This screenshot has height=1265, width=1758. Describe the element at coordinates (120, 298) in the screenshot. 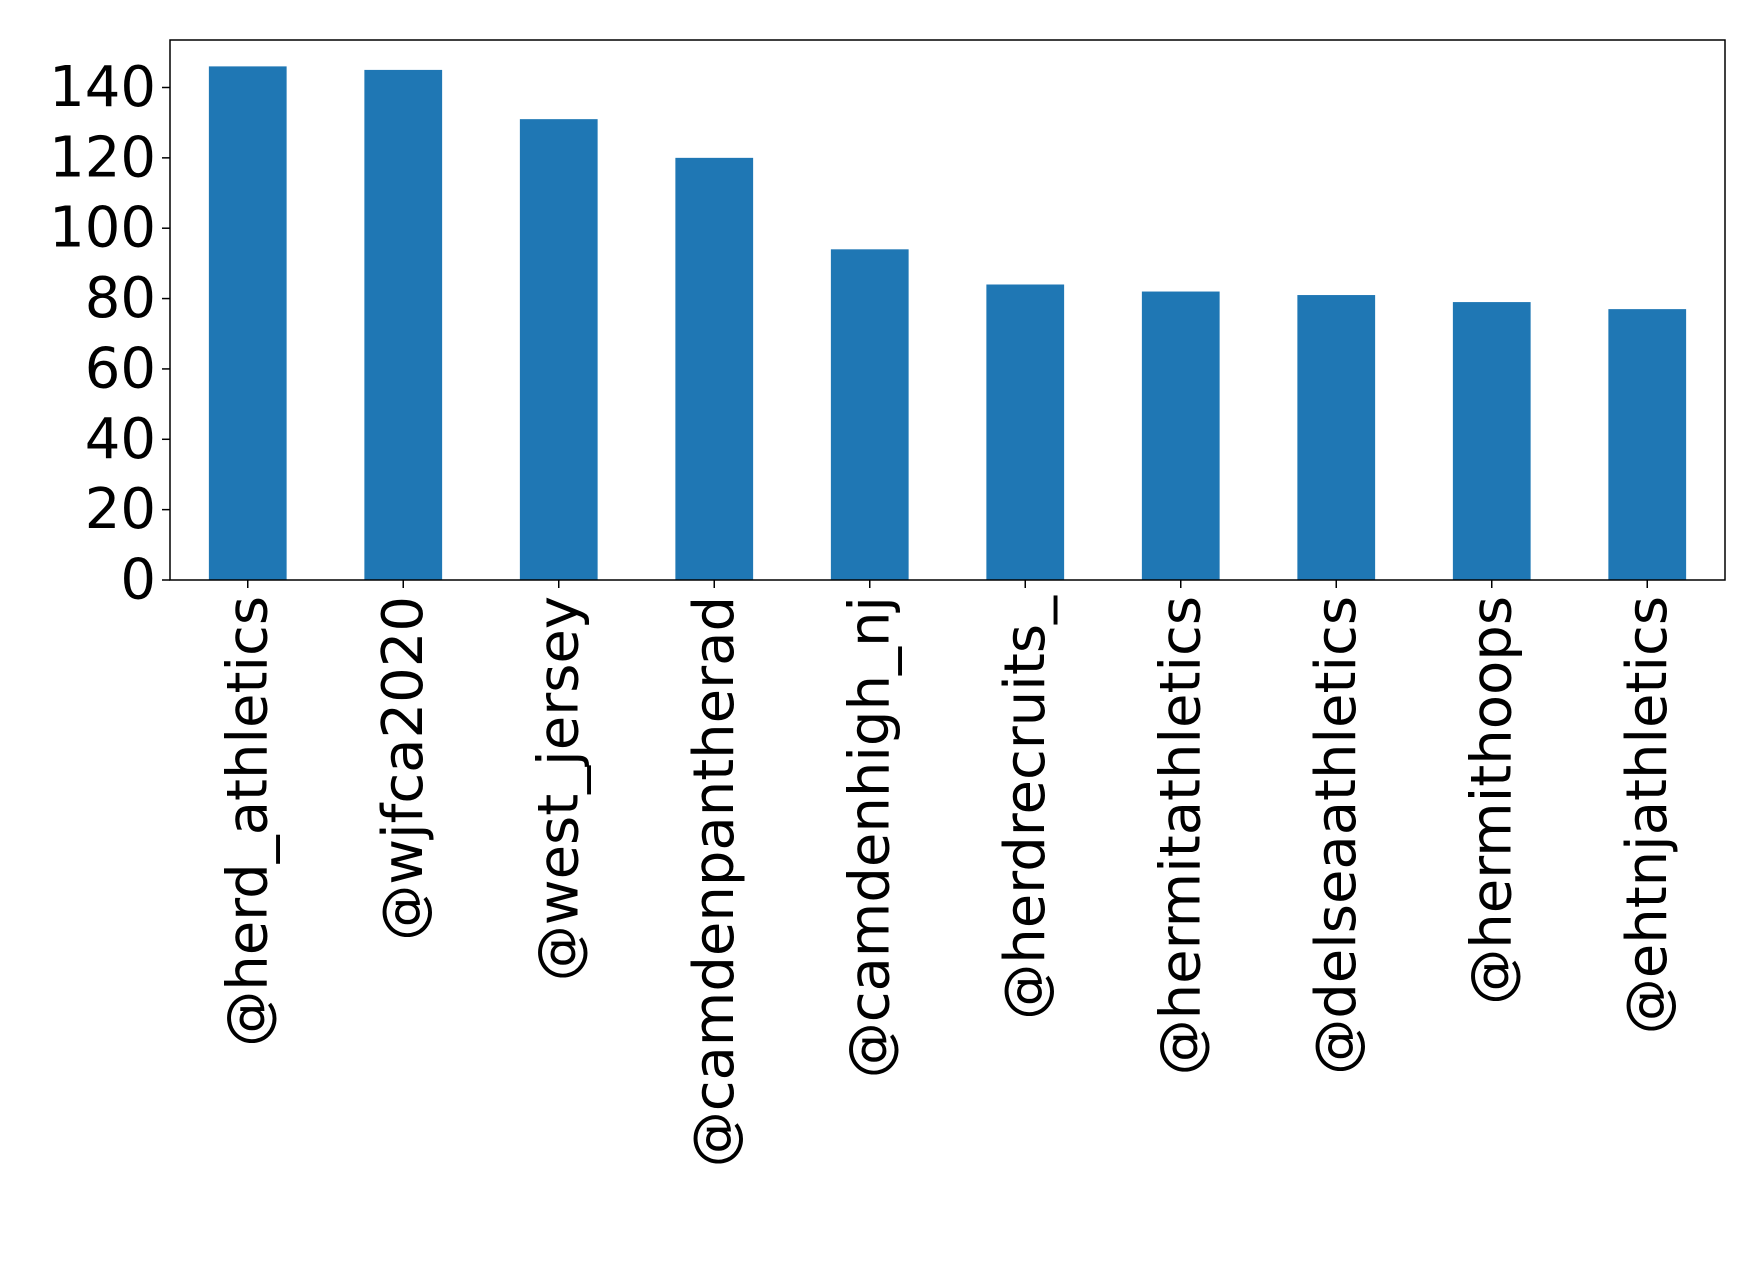

I see `y-tick-label-4: 80` at that location.